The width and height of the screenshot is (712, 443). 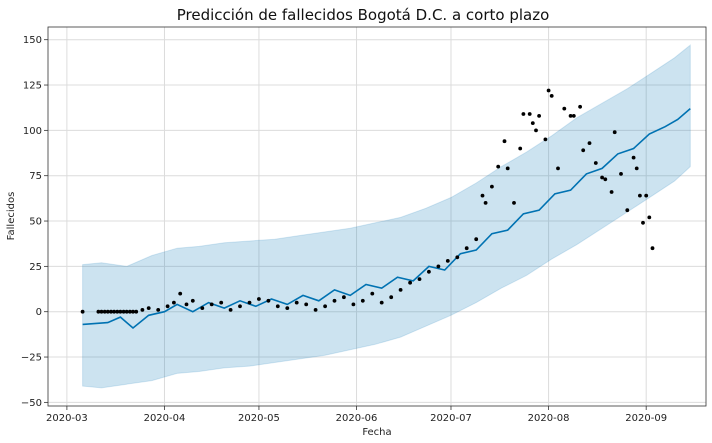 I want to click on x-tick-label: 2020-05, so click(x=259, y=418).